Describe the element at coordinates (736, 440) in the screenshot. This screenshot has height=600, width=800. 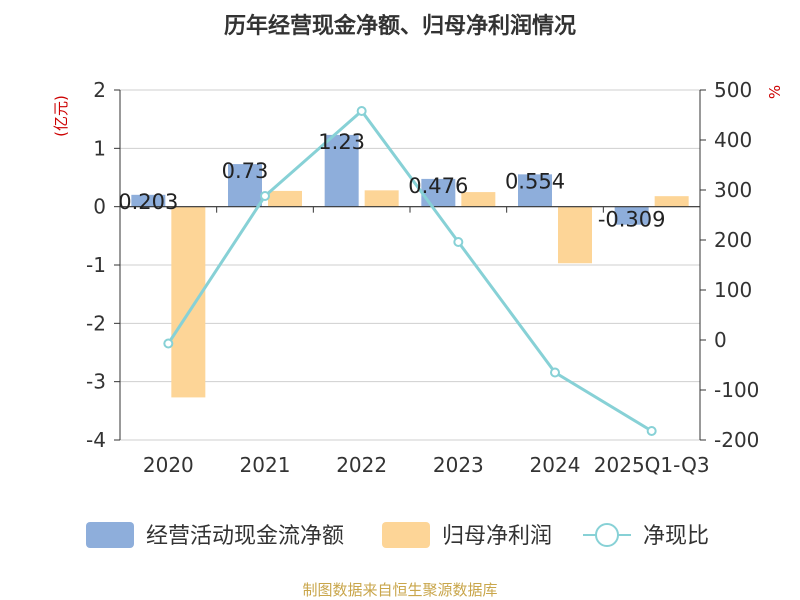
I see `right-tick-label: -200` at that location.